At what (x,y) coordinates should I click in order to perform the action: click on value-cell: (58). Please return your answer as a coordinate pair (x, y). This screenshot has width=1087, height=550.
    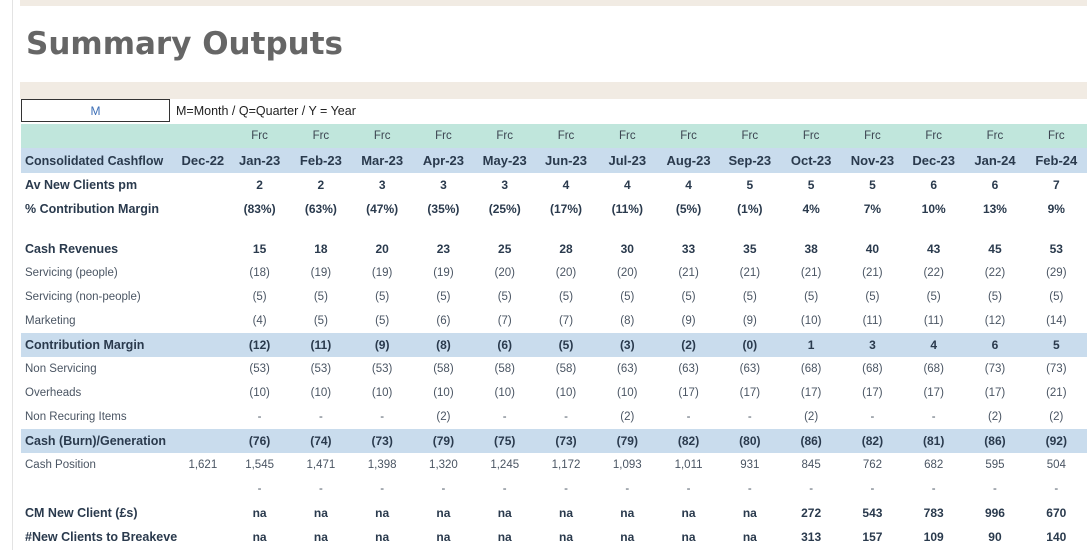
    Looking at the image, I should click on (504, 369).